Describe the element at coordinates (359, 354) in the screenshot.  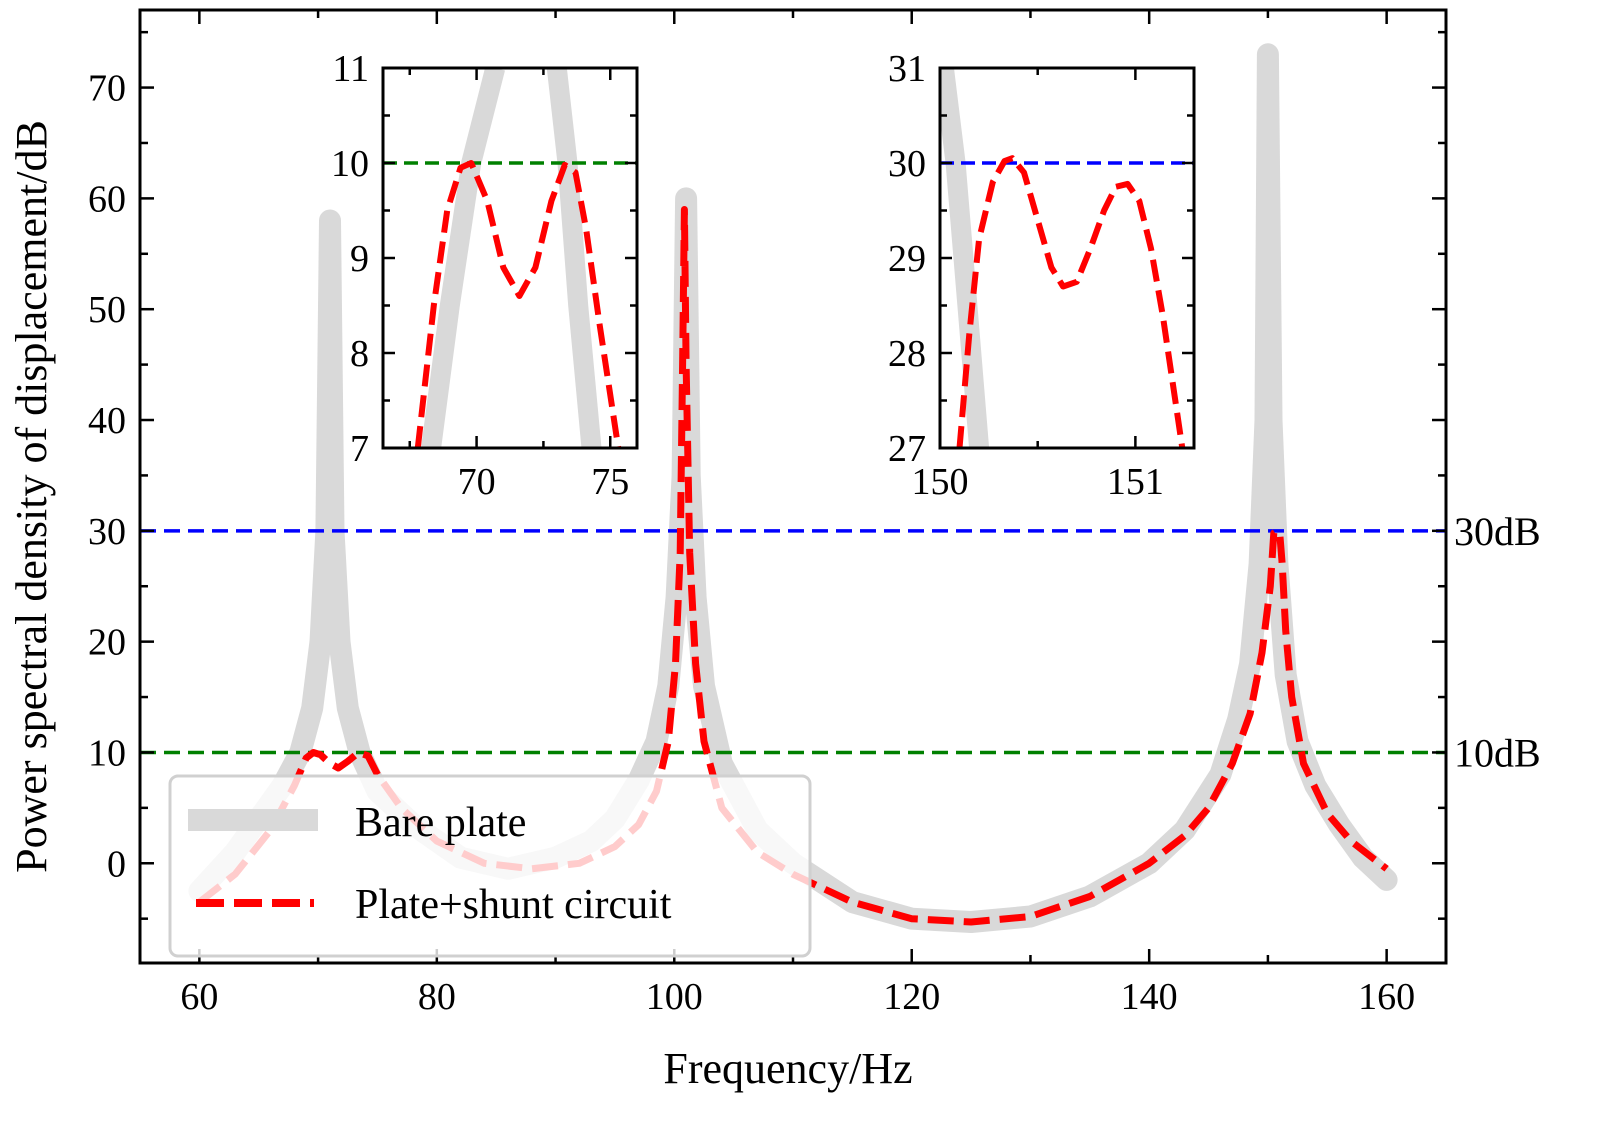
I see `inset-y-tick-label: 8` at that location.